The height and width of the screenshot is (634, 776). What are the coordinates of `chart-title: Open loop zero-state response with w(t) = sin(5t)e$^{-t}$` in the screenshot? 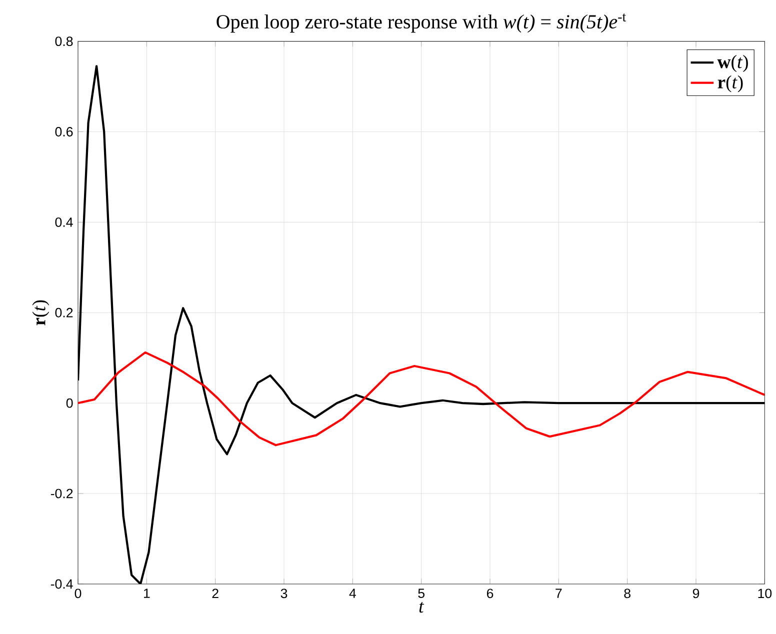 It's located at (421, 23).